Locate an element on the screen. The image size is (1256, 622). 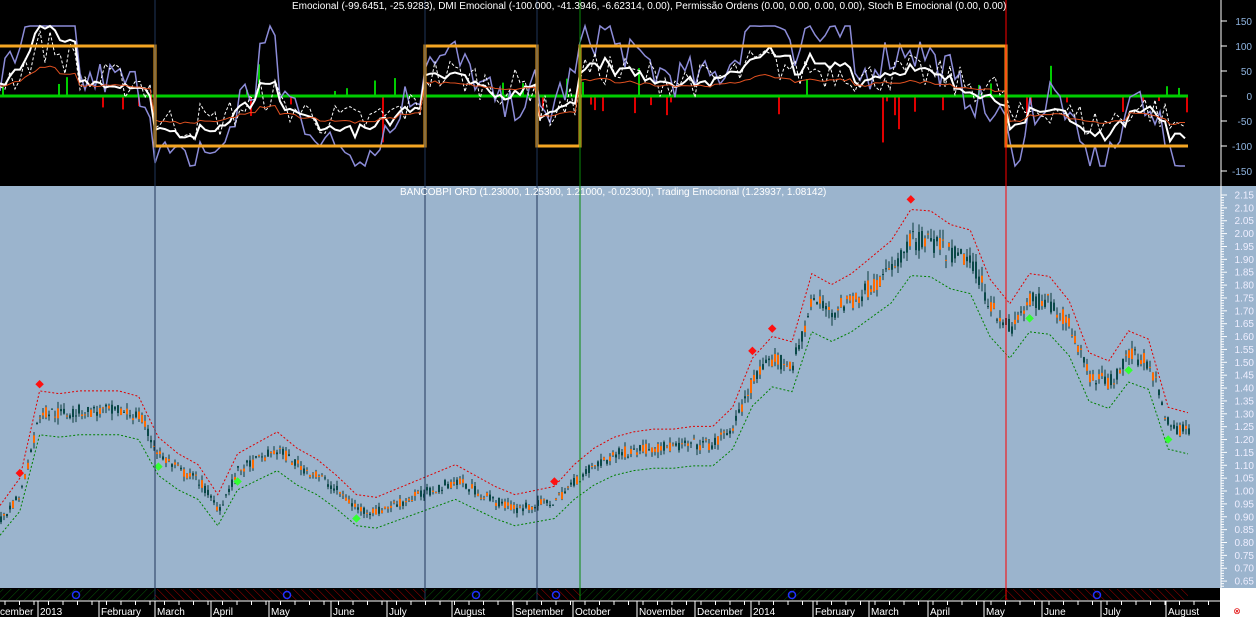
price-tick-label: 1.55 is located at coordinates (1245, 350).